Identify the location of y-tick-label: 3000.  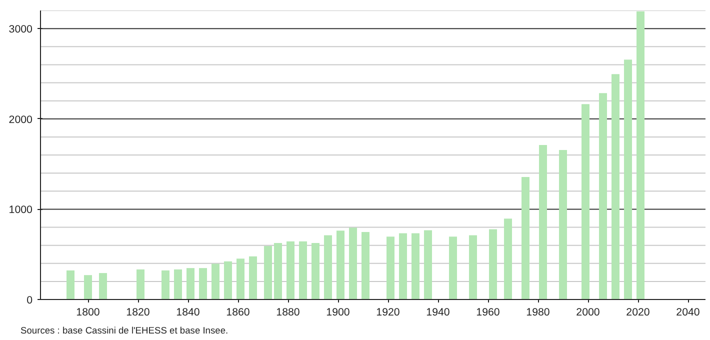
(20, 30).